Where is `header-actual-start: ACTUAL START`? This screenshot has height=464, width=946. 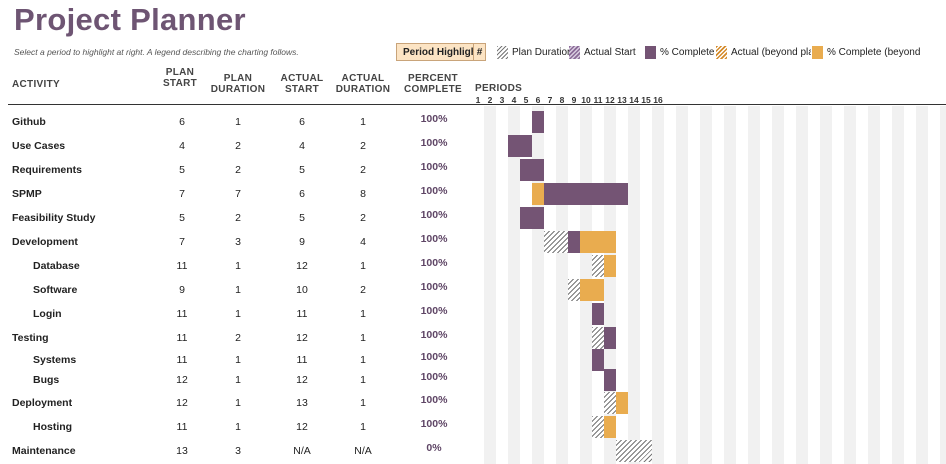
header-actual-start: ACTUAL START is located at coordinates (302, 84).